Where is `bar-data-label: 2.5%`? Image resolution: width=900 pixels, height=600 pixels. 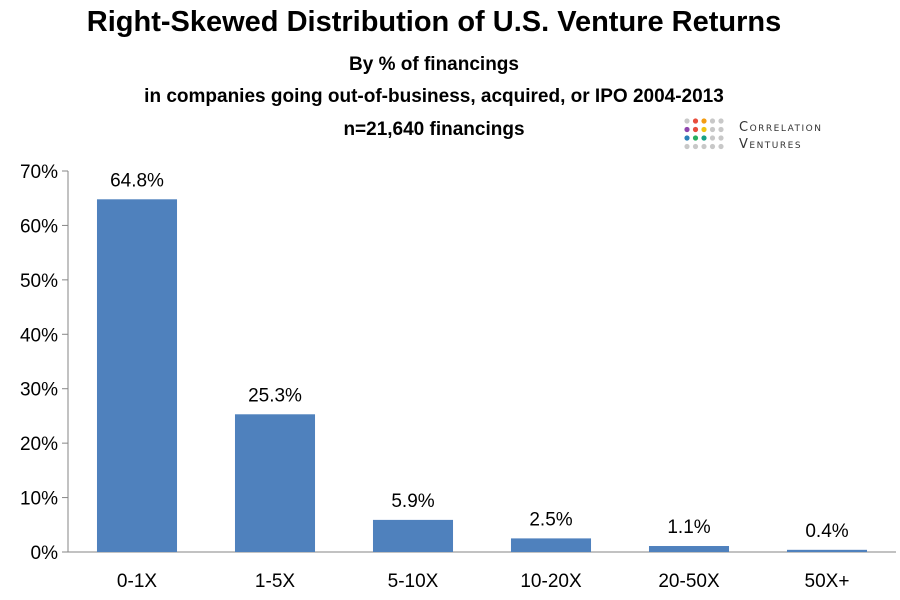
bar-data-label: 2.5% is located at coordinates (550, 519).